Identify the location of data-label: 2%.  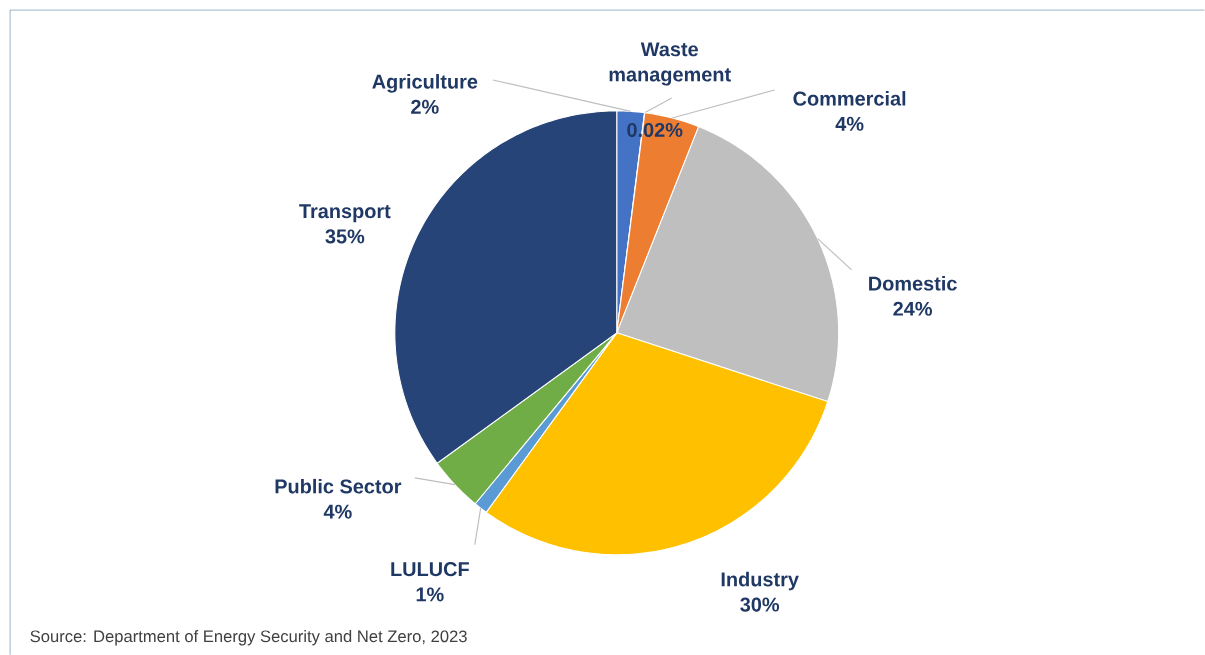
(425, 106).